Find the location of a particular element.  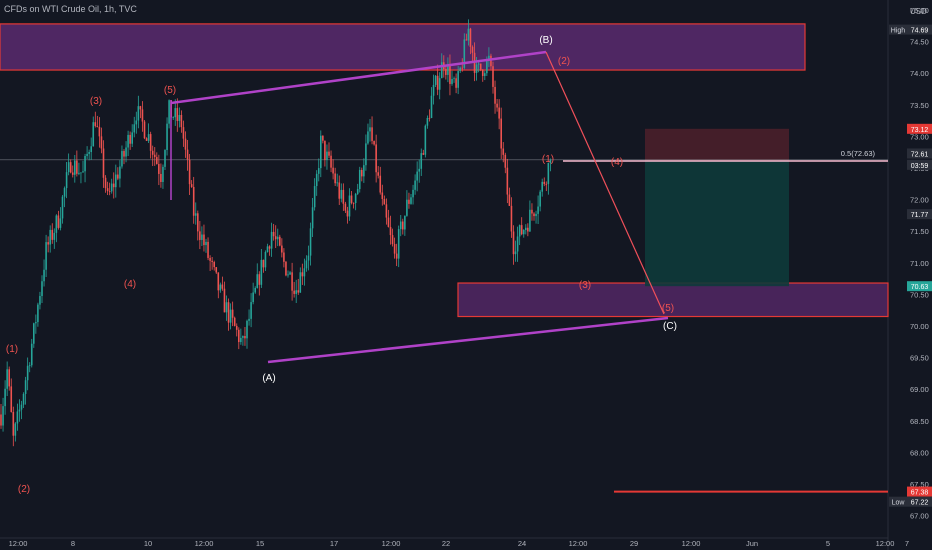

stop-loss-box is located at coordinates (717, 145).